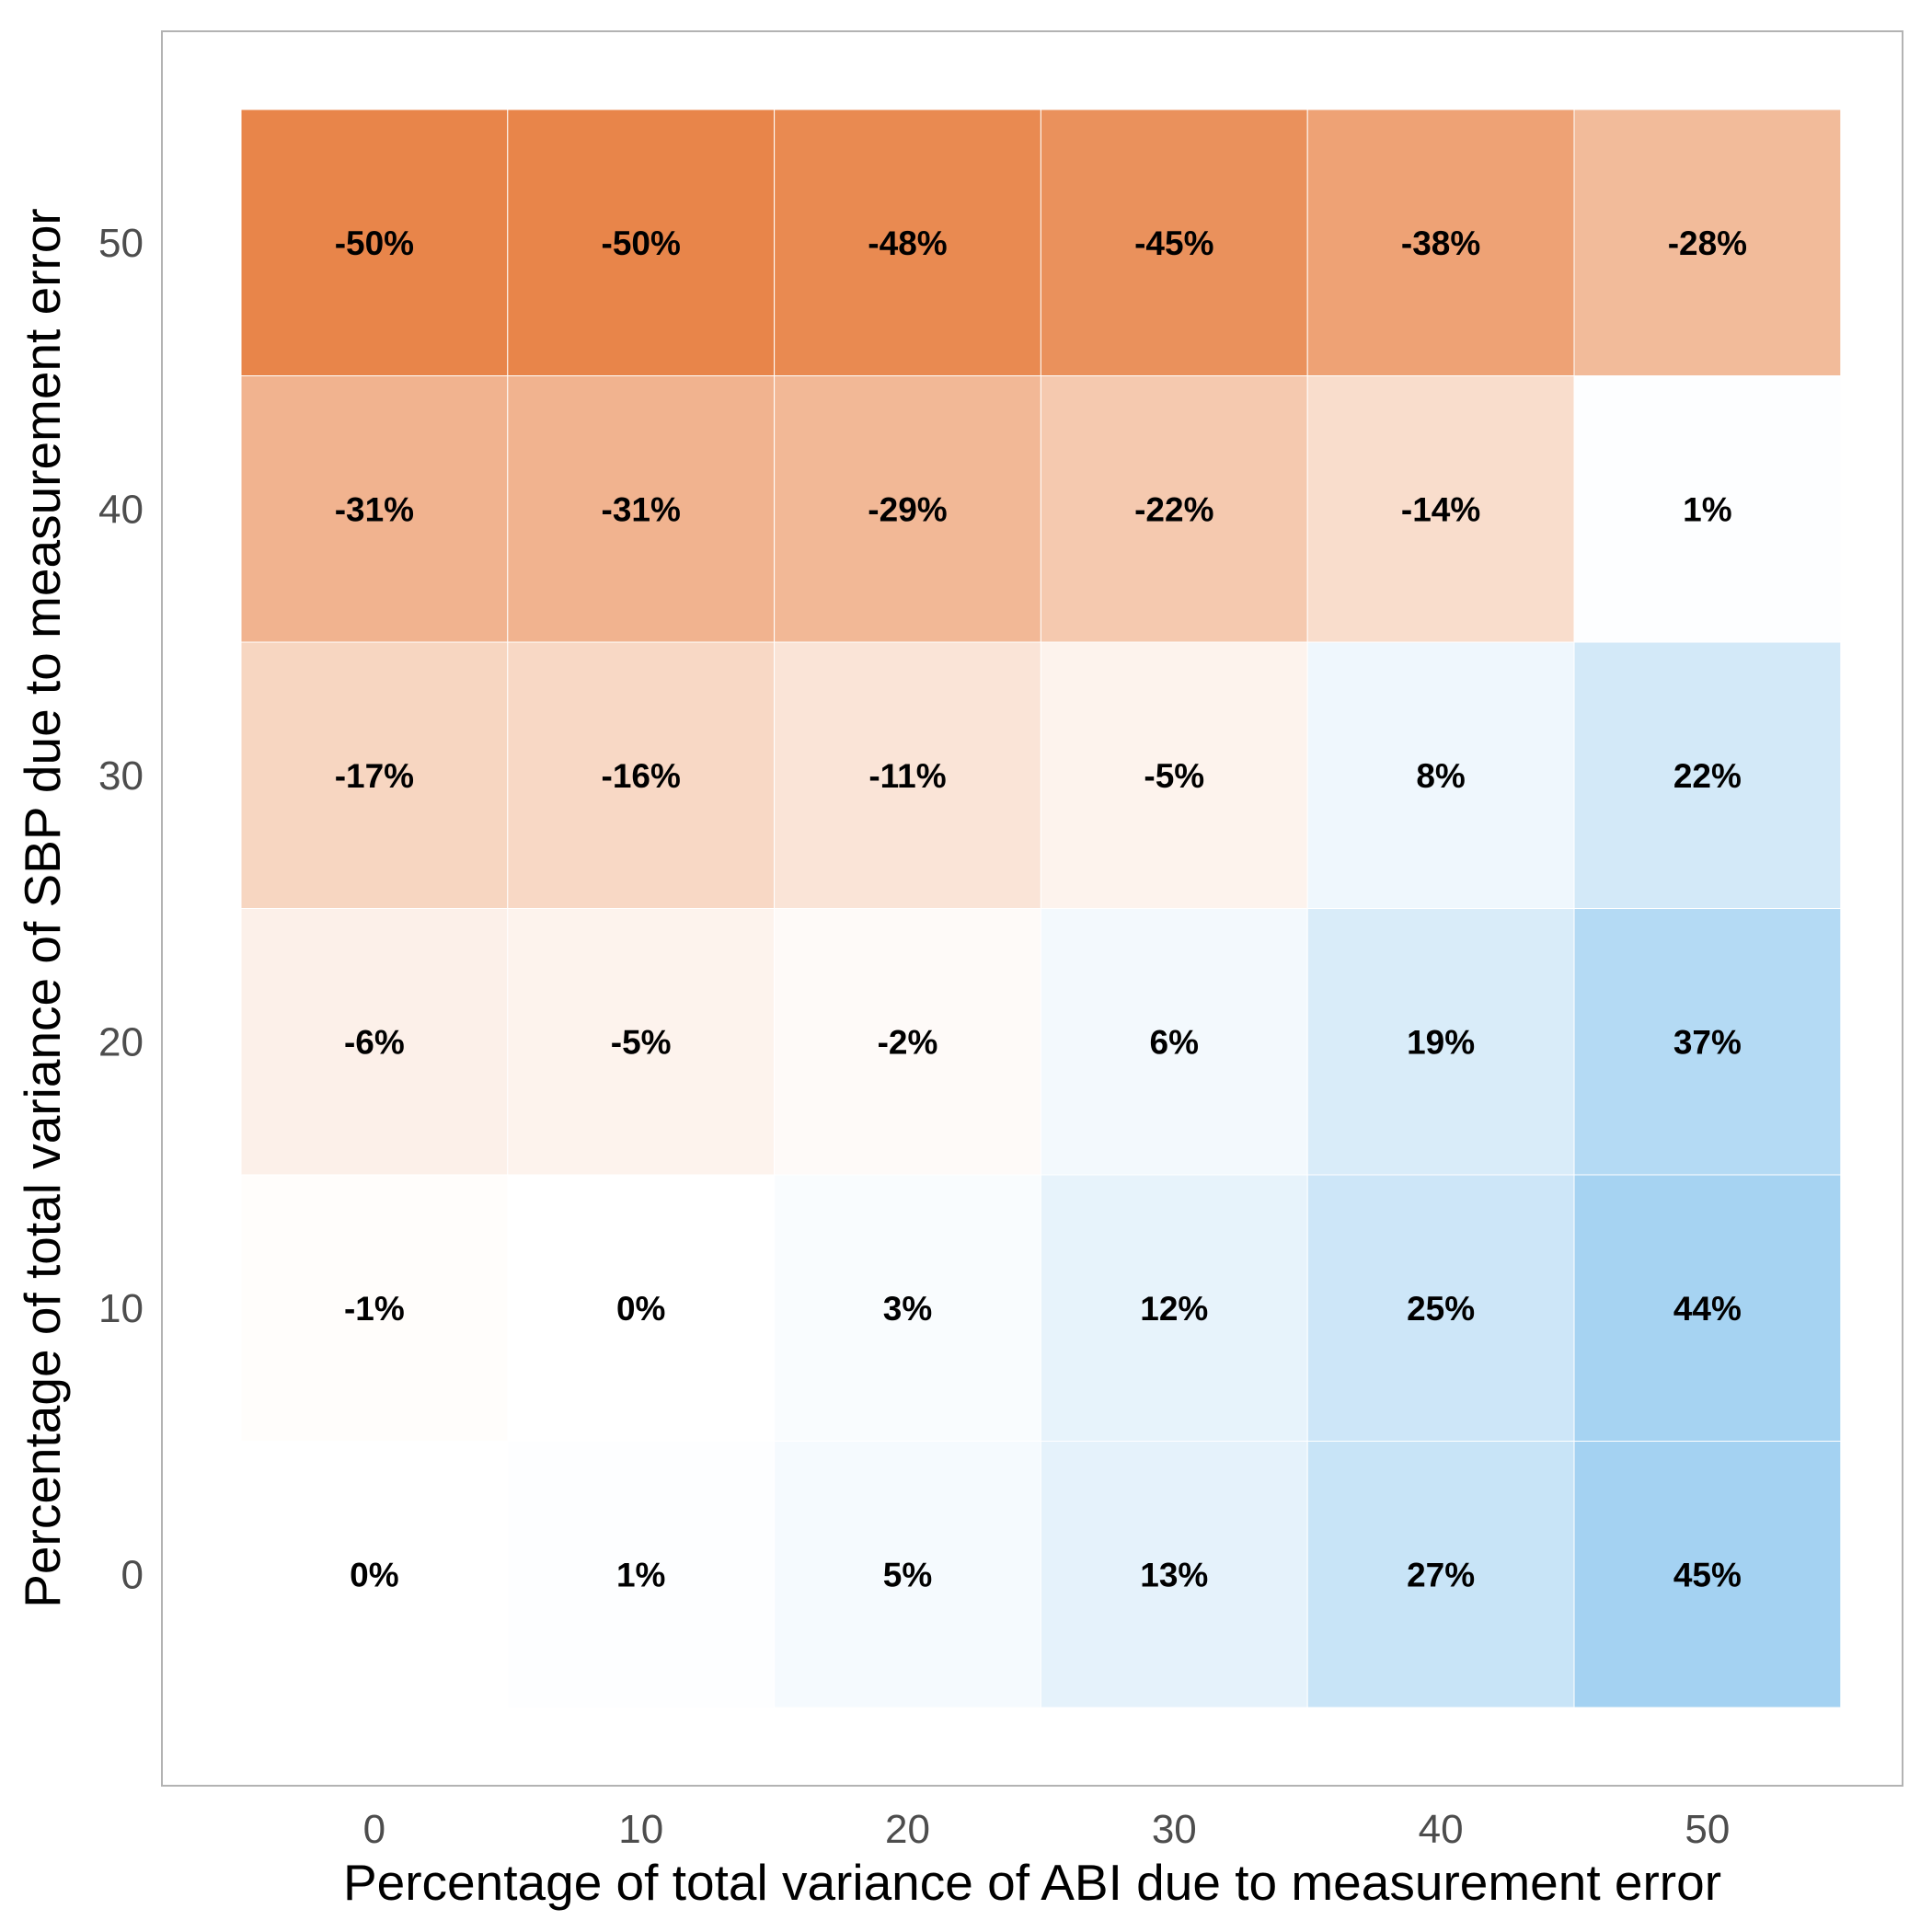 Image resolution: width=1932 pixels, height=1932 pixels. I want to click on x-tick-label: 0, so click(374, 1829).